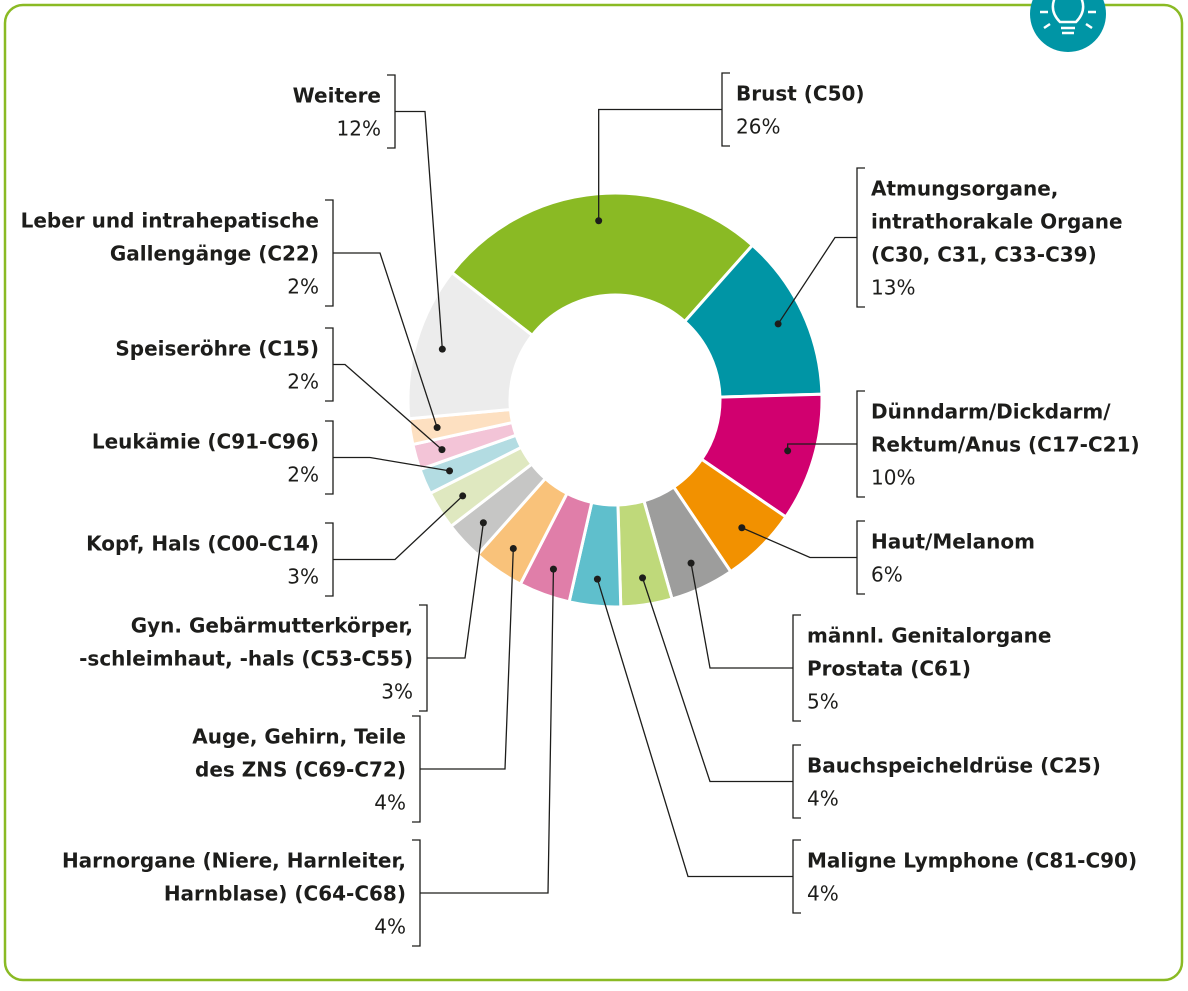  I want to click on label-name: Atmungsorgane,, so click(964, 189).